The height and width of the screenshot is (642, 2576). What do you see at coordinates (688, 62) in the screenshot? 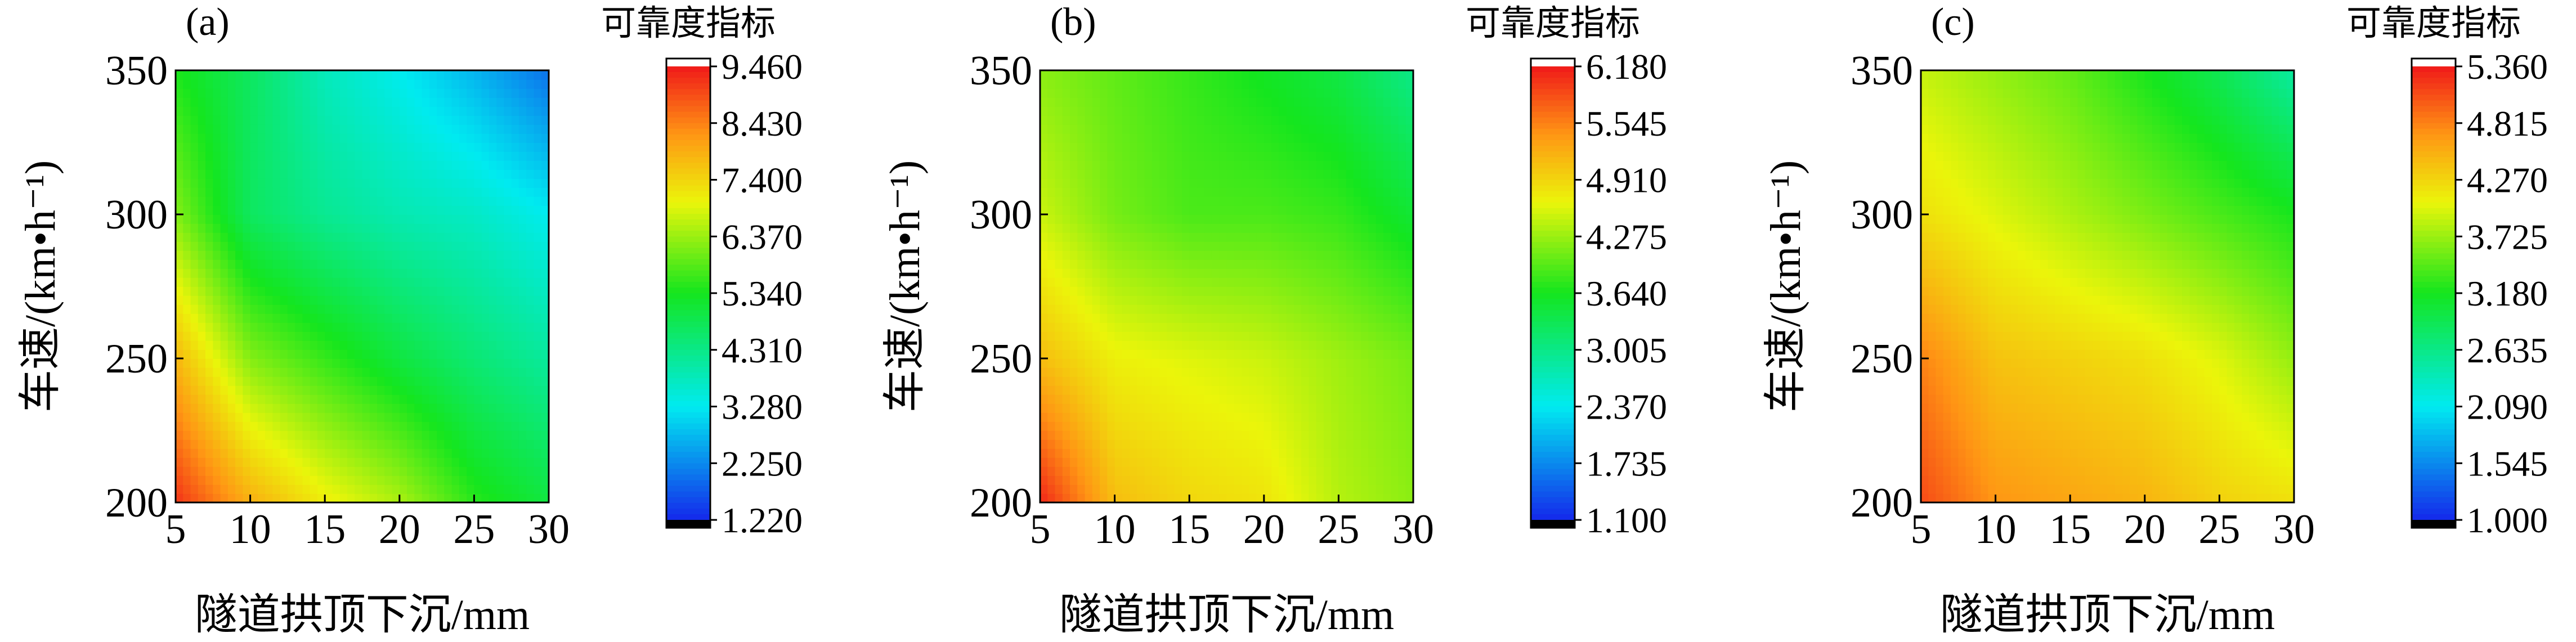
I see `colorbar-over-swatch` at bounding box center [688, 62].